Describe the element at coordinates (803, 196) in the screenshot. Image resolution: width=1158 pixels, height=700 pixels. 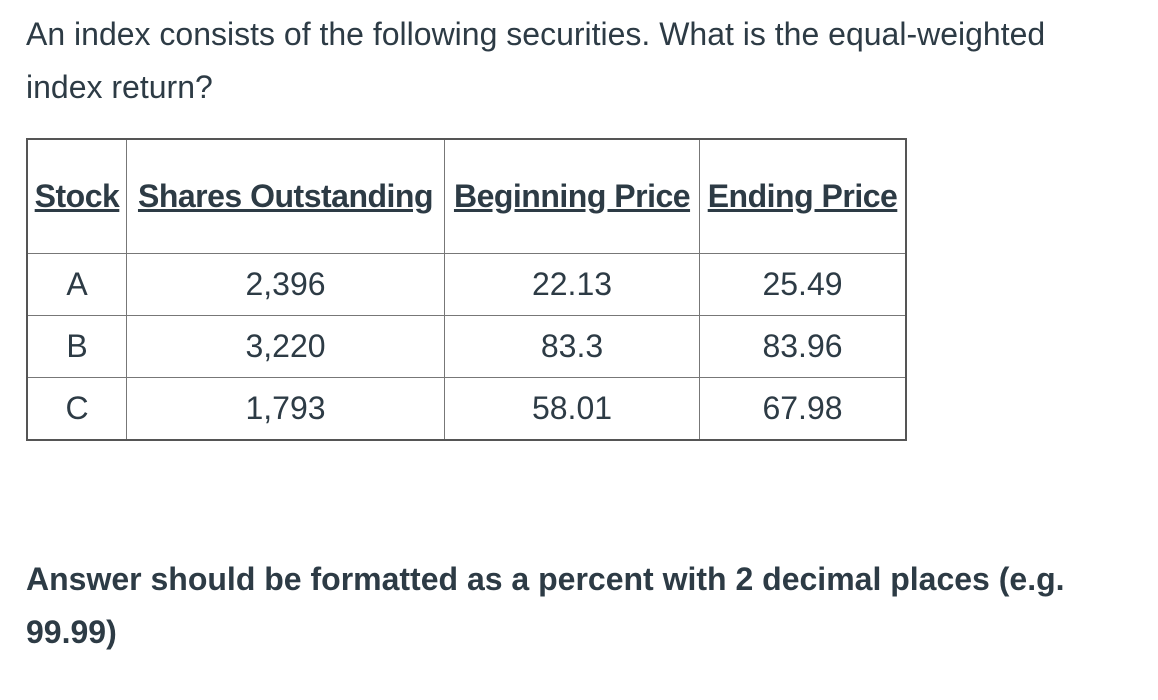
I see `header-ending-price: Ending Price` at that location.